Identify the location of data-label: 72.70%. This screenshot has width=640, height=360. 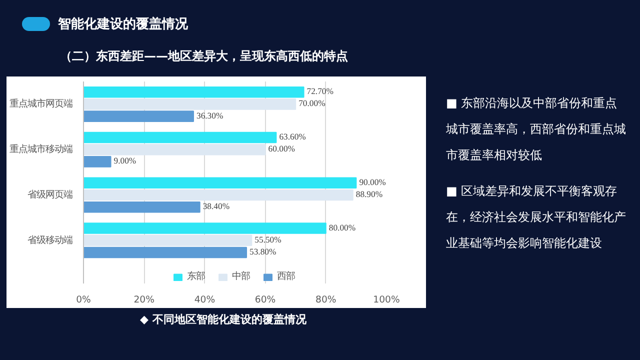
(320, 91).